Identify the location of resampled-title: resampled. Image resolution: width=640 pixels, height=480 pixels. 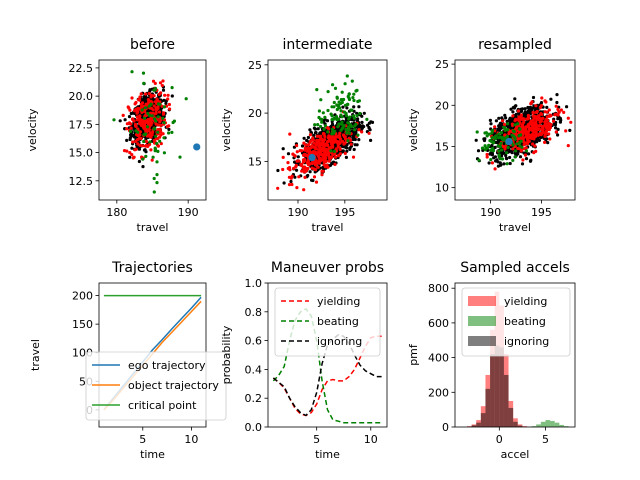
(515, 45).